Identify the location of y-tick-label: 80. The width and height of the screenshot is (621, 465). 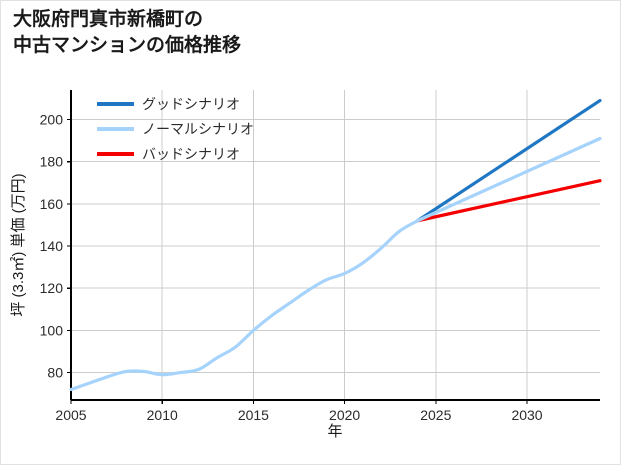
(55, 373).